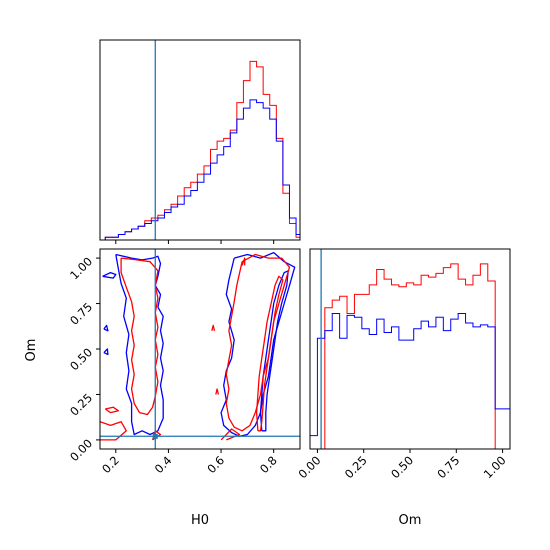 This screenshot has width=550, height=550. What do you see at coordinates (81, 314) in the screenshot?
I see `contour-ytick-label-3: 0.75` at bounding box center [81, 314].